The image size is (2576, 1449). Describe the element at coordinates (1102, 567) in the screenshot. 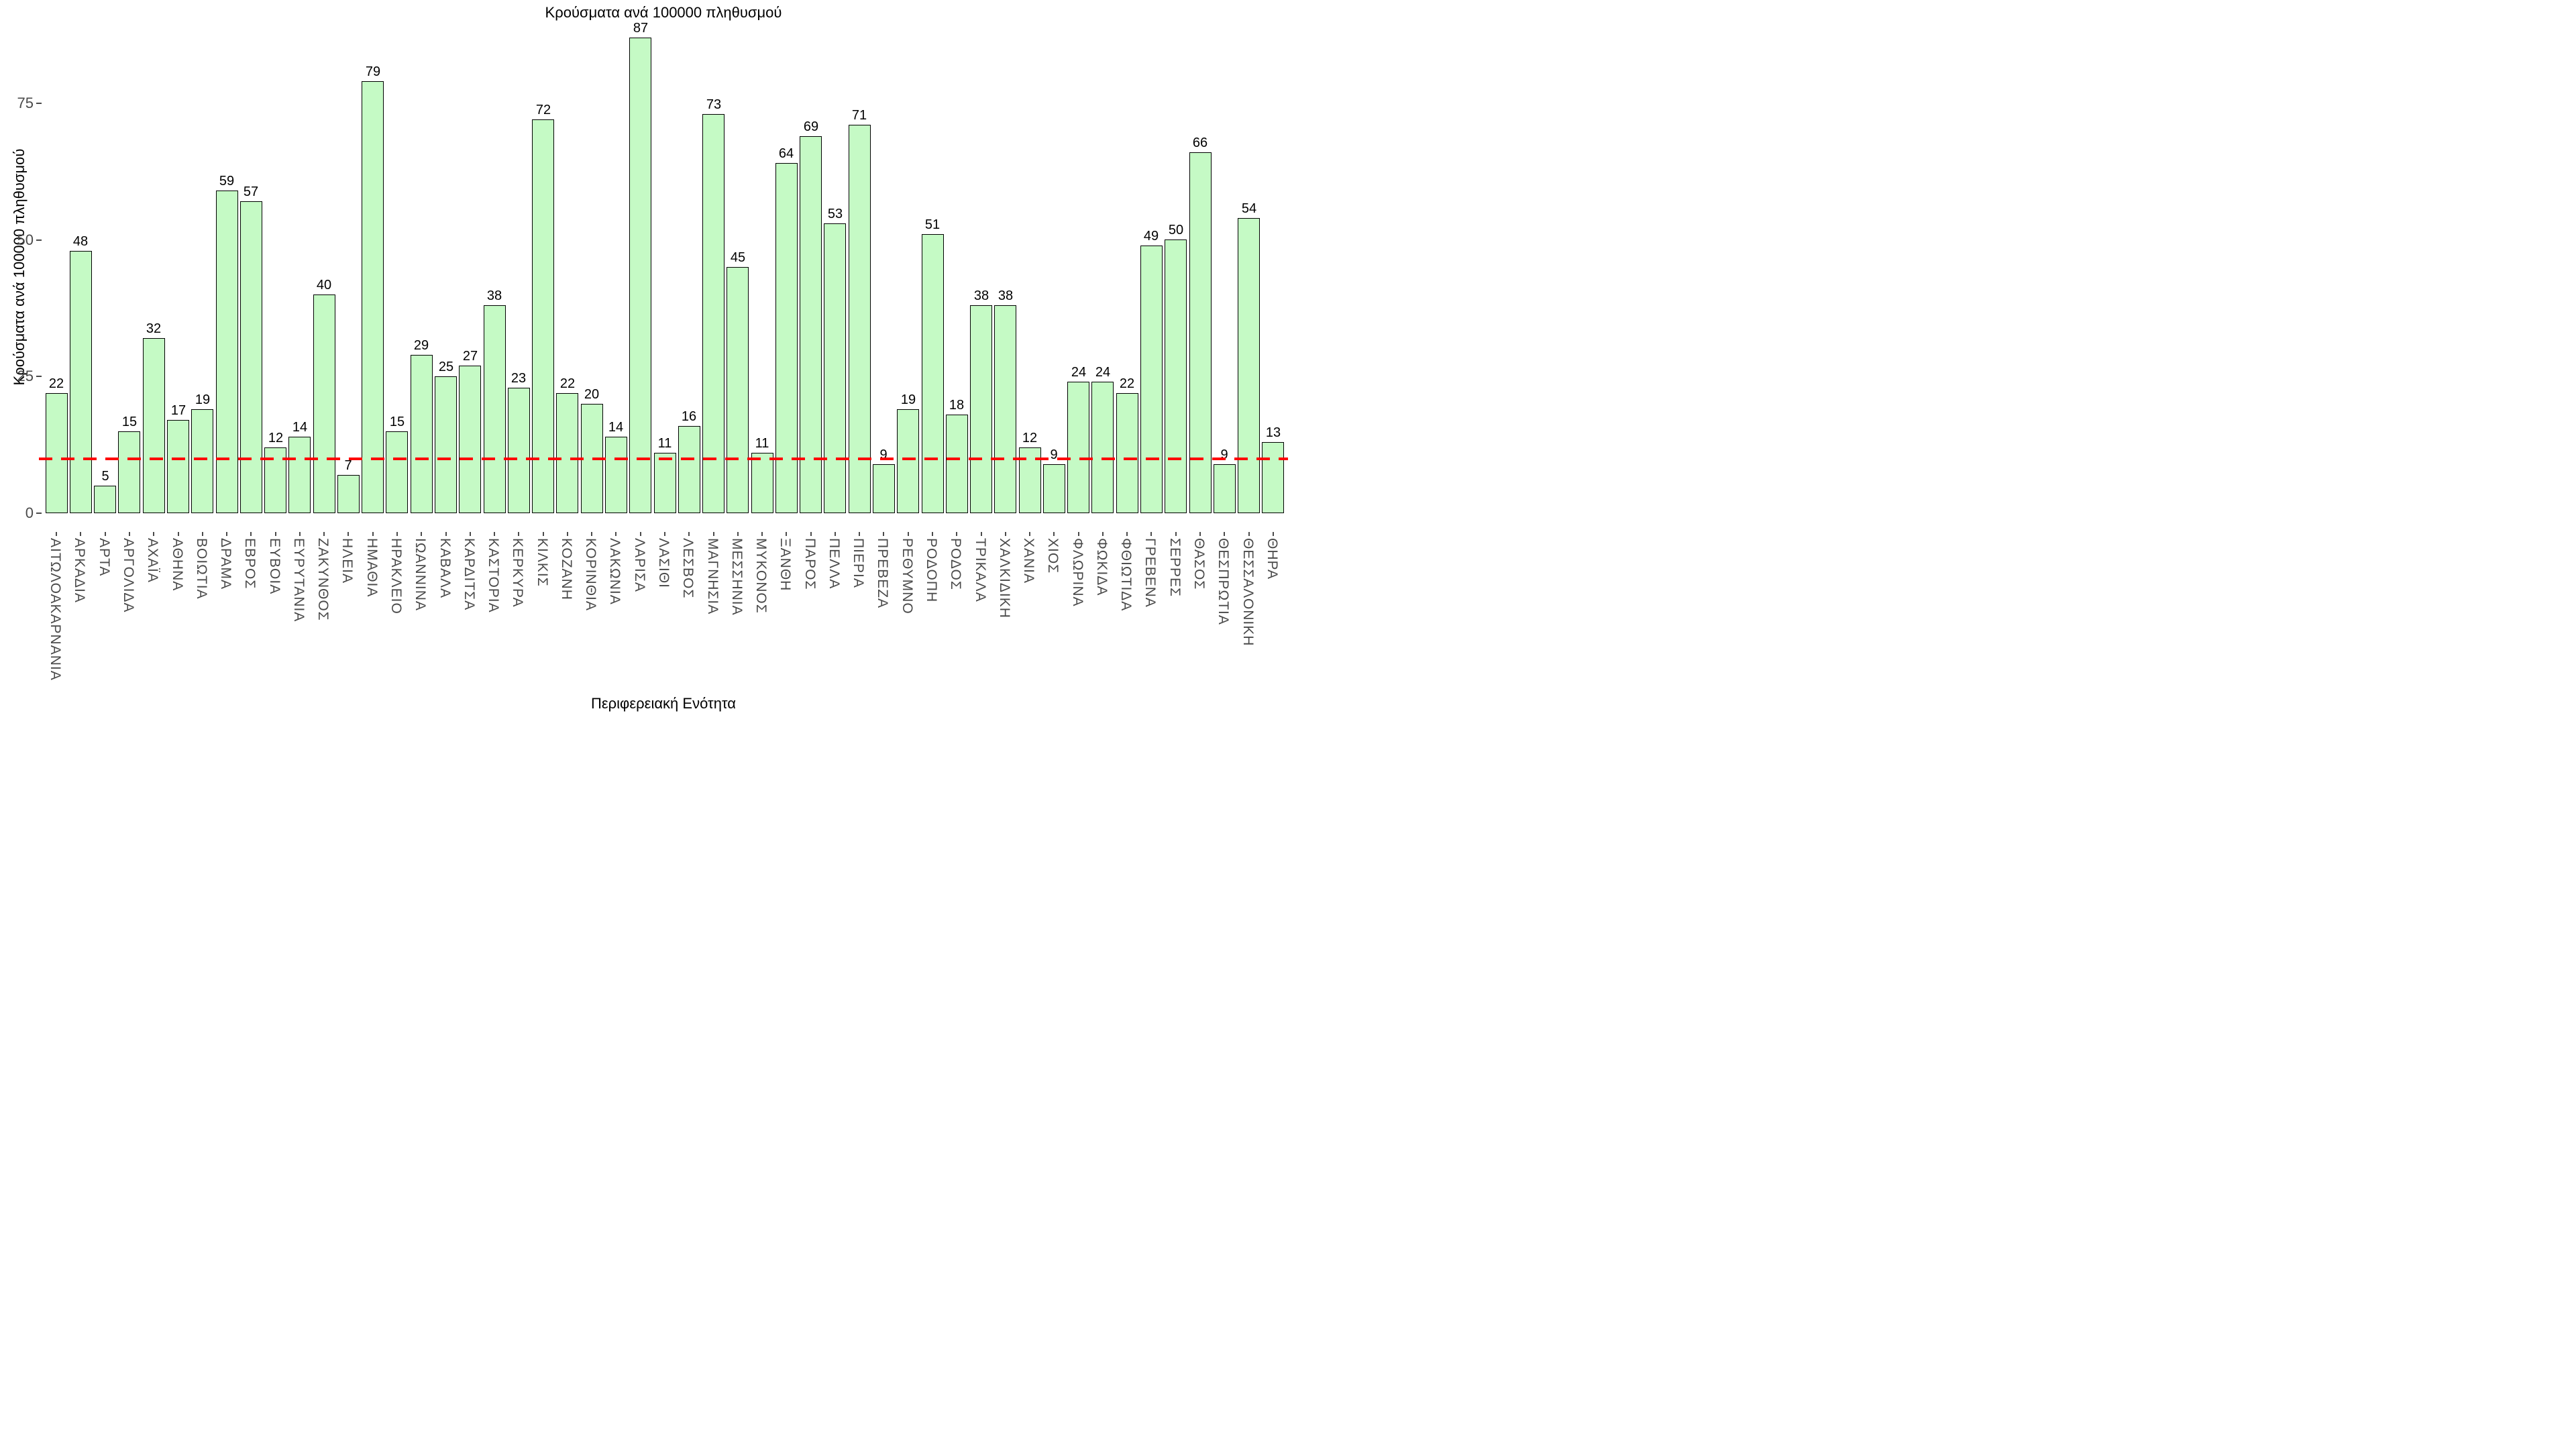

I see `x-tick-label: ΦΩΚΙΔΑ` at that location.